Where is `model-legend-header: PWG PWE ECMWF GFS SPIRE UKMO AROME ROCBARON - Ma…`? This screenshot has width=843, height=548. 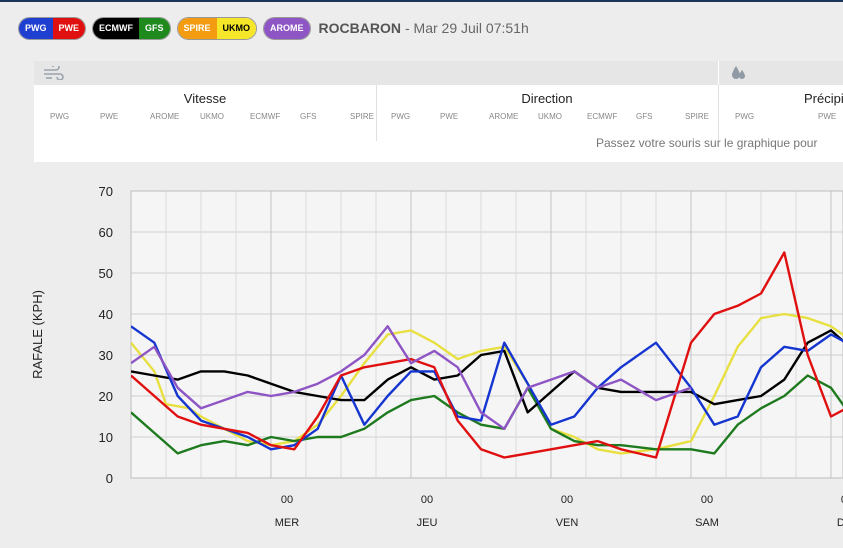
model-legend-header: PWG PWE ECMWF GFS SPIRE UKMO AROME ROCBARON - Ma… is located at coordinates (273, 28).